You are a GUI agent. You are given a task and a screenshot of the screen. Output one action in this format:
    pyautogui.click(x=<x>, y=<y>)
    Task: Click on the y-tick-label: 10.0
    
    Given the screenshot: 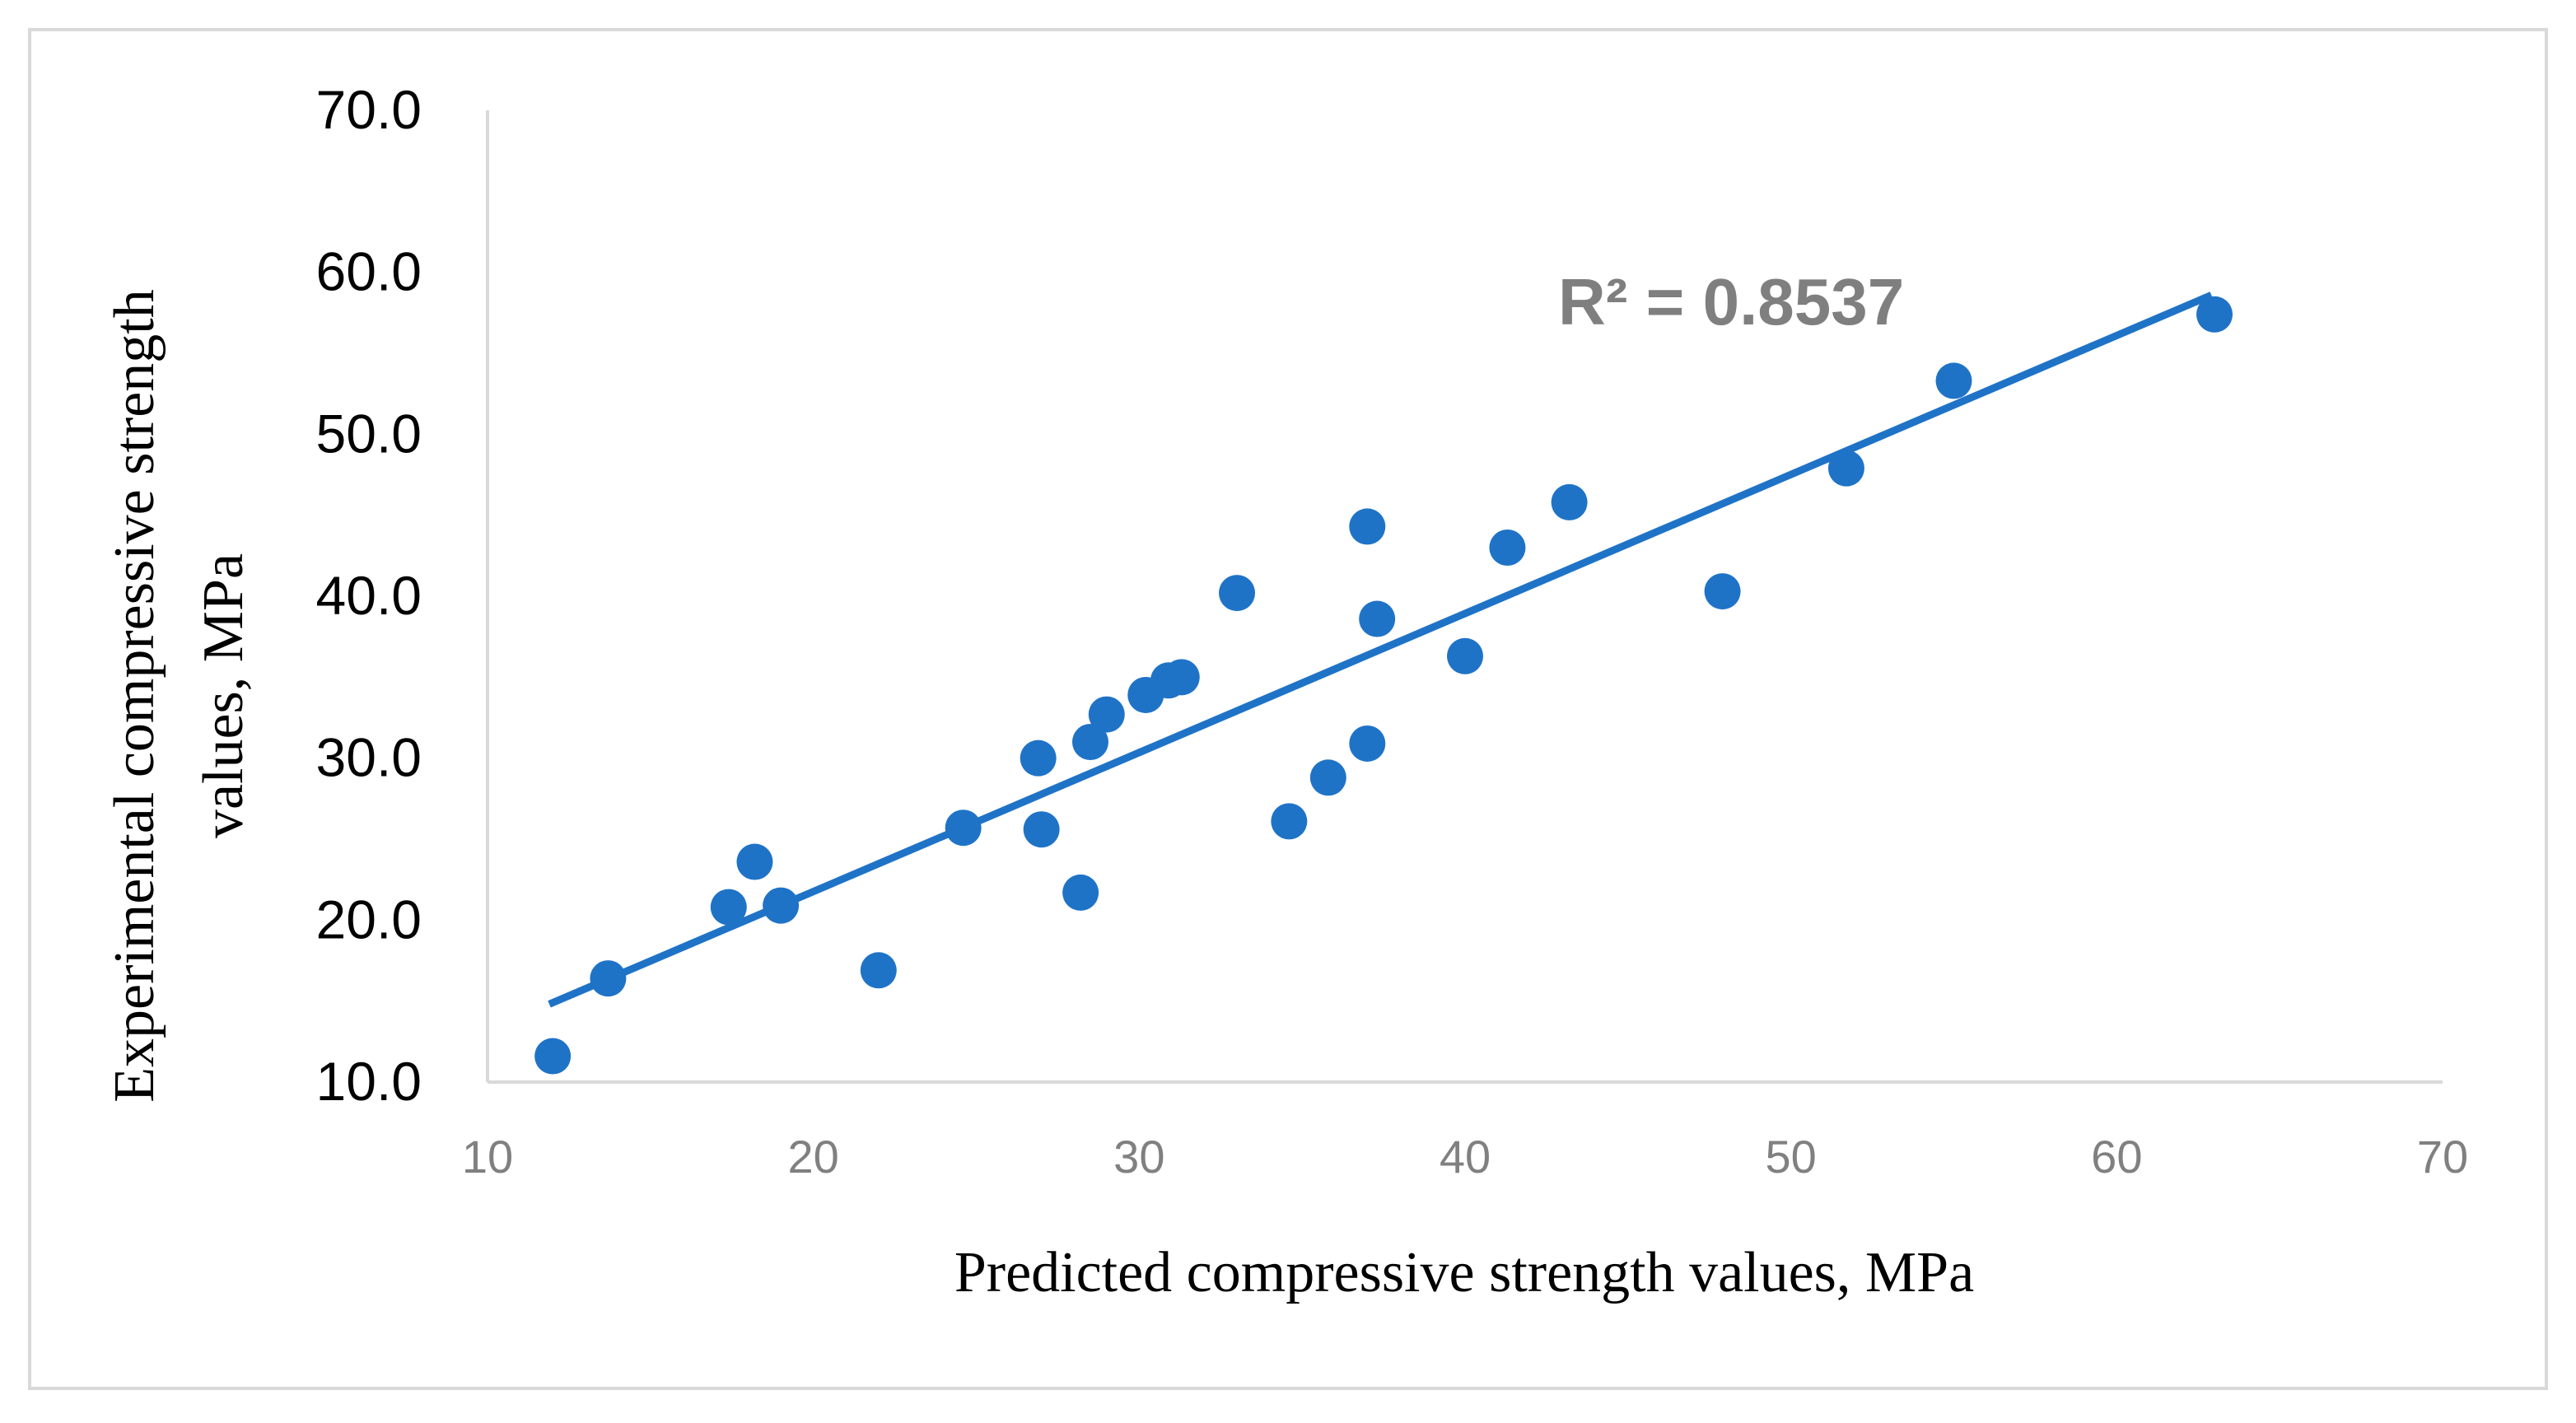 What is the action you would take?
    pyautogui.click(x=369, y=1082)
    